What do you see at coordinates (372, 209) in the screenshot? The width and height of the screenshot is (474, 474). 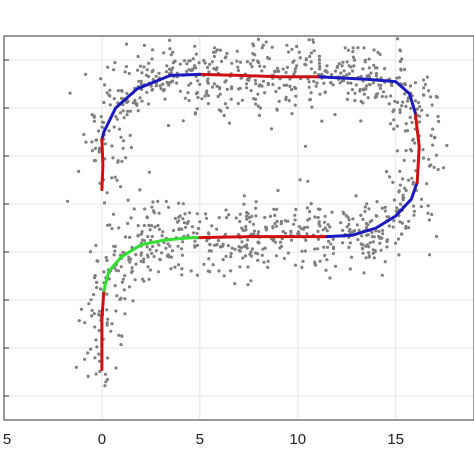 I see `path-segment-blue` at bounding box center [372, 209].